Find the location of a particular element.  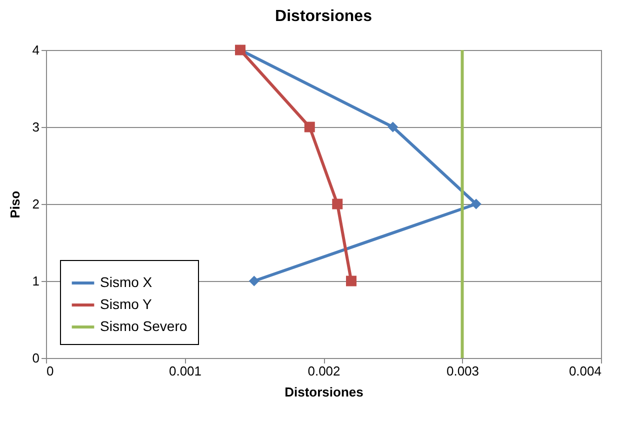

x-tick-label: 0.004 is located at coordinates (585, 371).